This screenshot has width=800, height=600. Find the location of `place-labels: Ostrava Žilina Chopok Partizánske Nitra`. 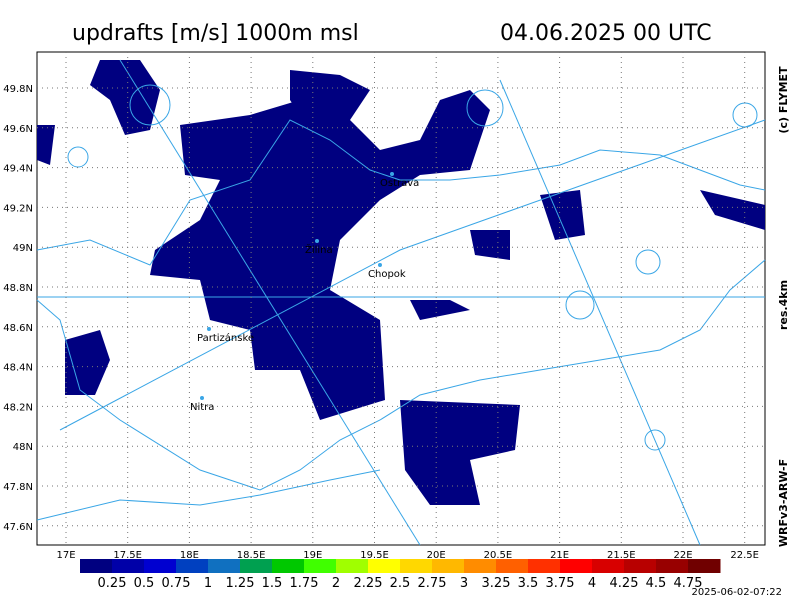

place-labels: Ostrava Žilina Chopok Partizánske Nitra is located at coordinates (304, 292).